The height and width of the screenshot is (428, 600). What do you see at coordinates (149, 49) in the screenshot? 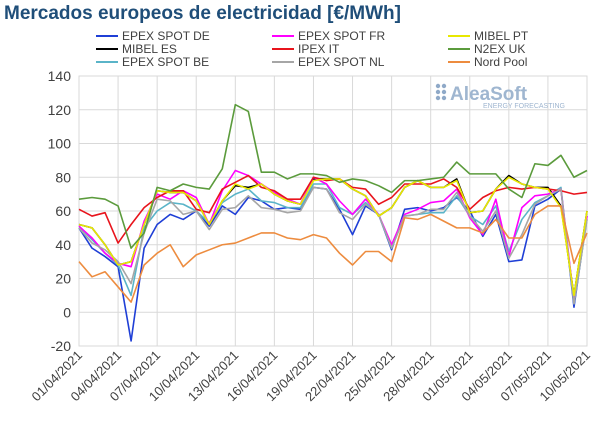
I see `legend-label: MIBEL ES` at bounding box center [149, 49].